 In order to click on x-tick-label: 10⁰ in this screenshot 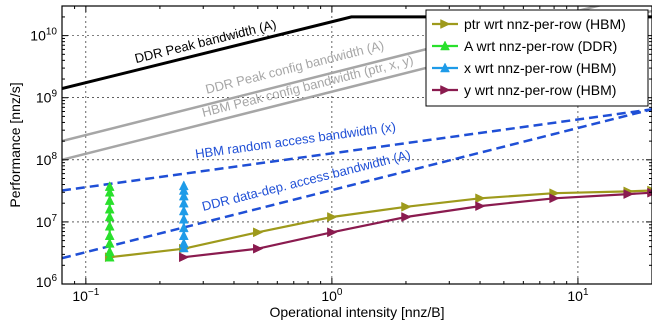, I will do `click(332, 295)`.